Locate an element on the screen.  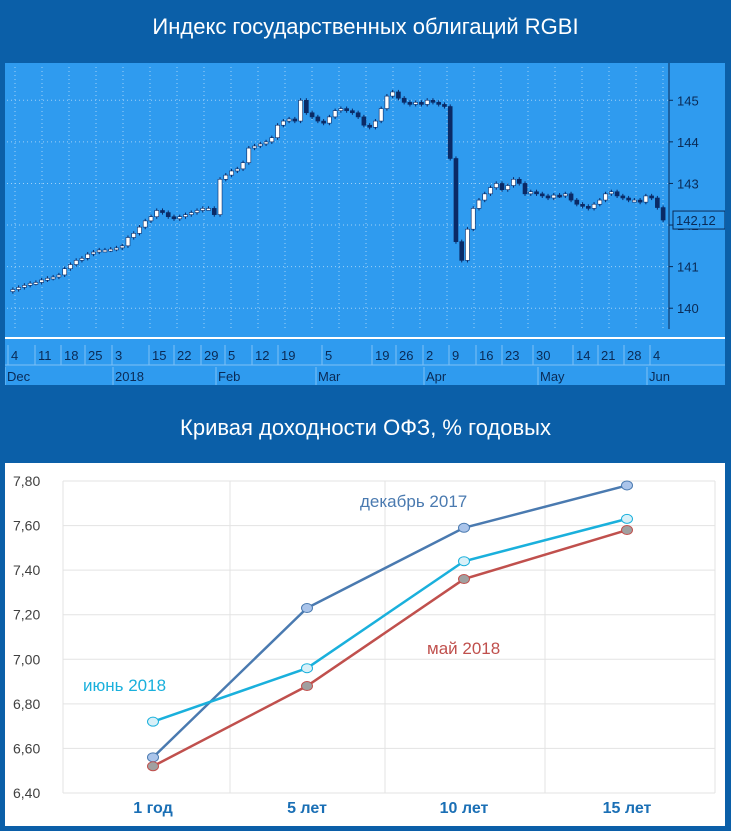
y-tick-label: 145 is located at coordinates (688, 100).